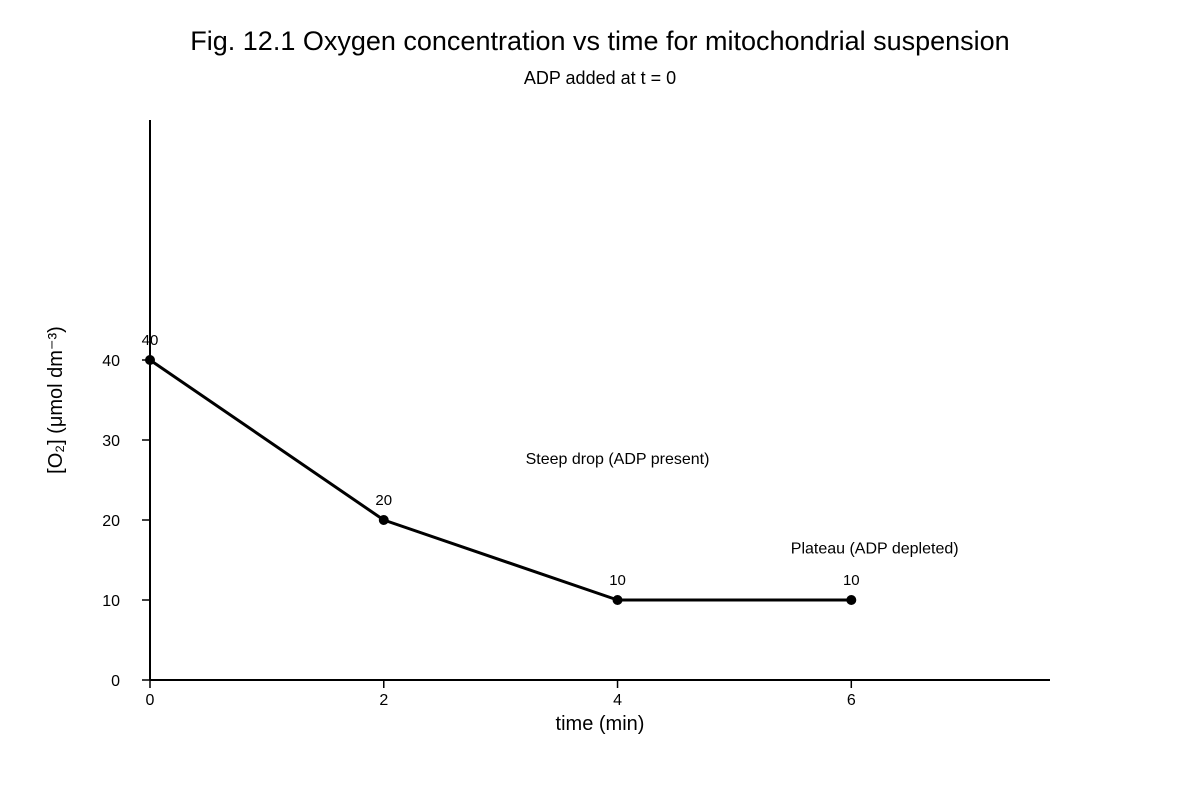  Describe the element at coordinates (115, 681) in the screenshot. I see `y-tick-label: 0` at that location.